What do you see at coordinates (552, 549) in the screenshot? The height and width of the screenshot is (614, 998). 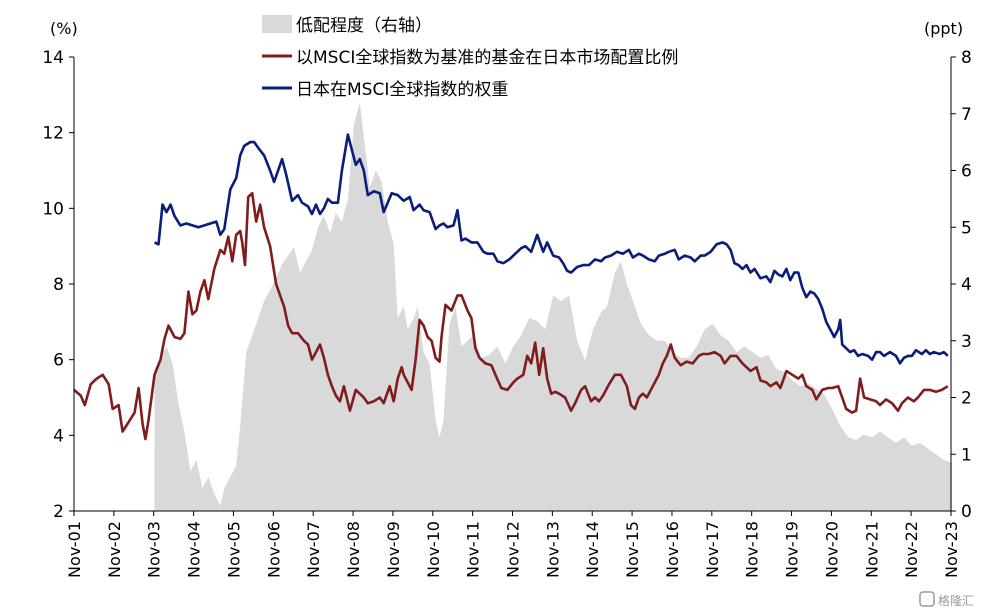 I see `x-tick-label: Nov-13` at bounding box center [552, 549].